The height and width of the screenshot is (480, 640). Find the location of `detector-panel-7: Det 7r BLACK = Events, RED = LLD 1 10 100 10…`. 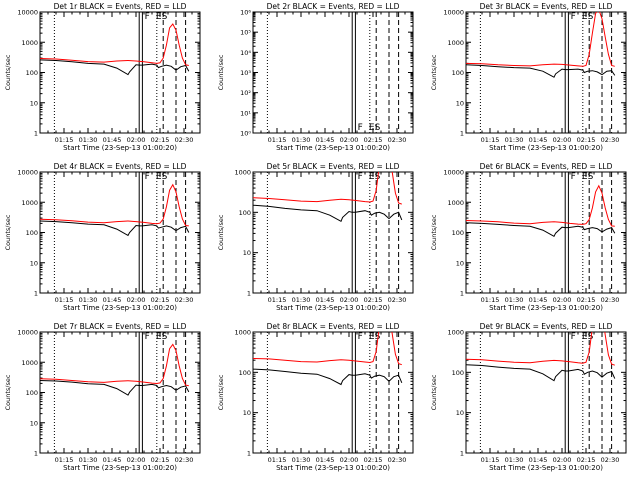

detector-panel-7: Det 7r BLACK = Events, RED = LLD 1 10 100 10… is located at coordinates (102, 397).